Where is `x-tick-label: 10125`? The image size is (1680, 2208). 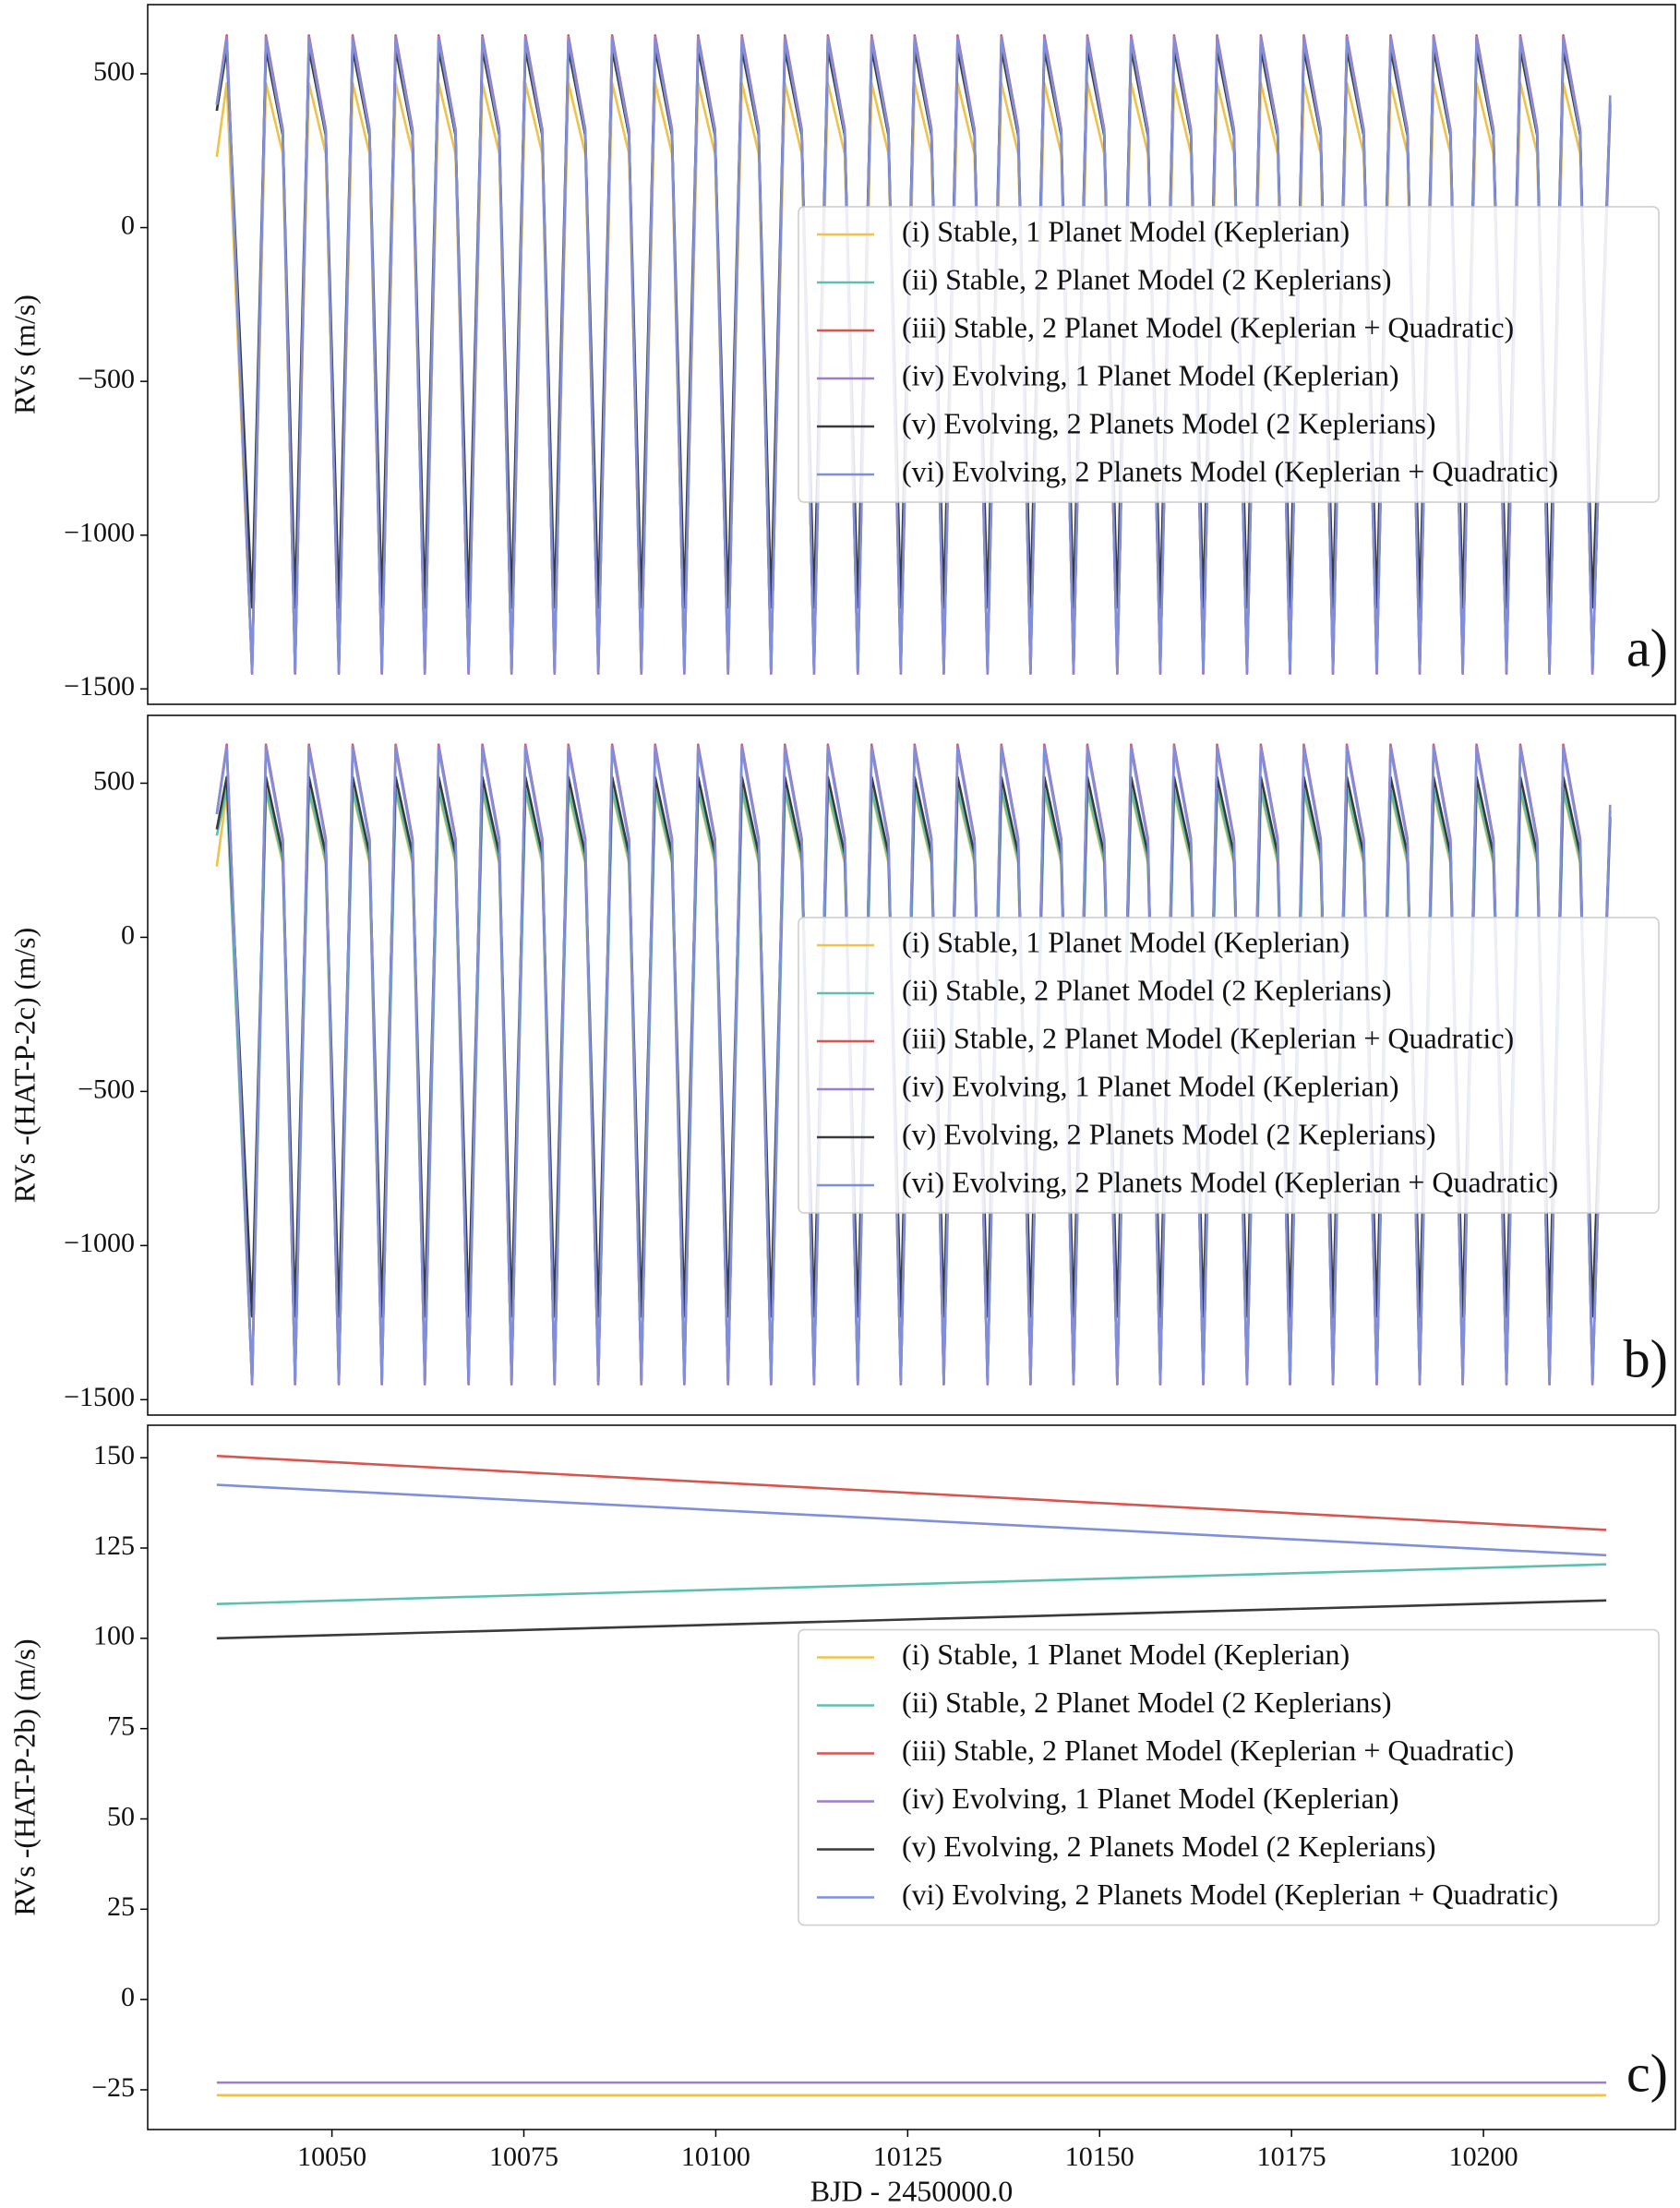 x-tick-label: 10125 is located at coordinates (907, 2157).